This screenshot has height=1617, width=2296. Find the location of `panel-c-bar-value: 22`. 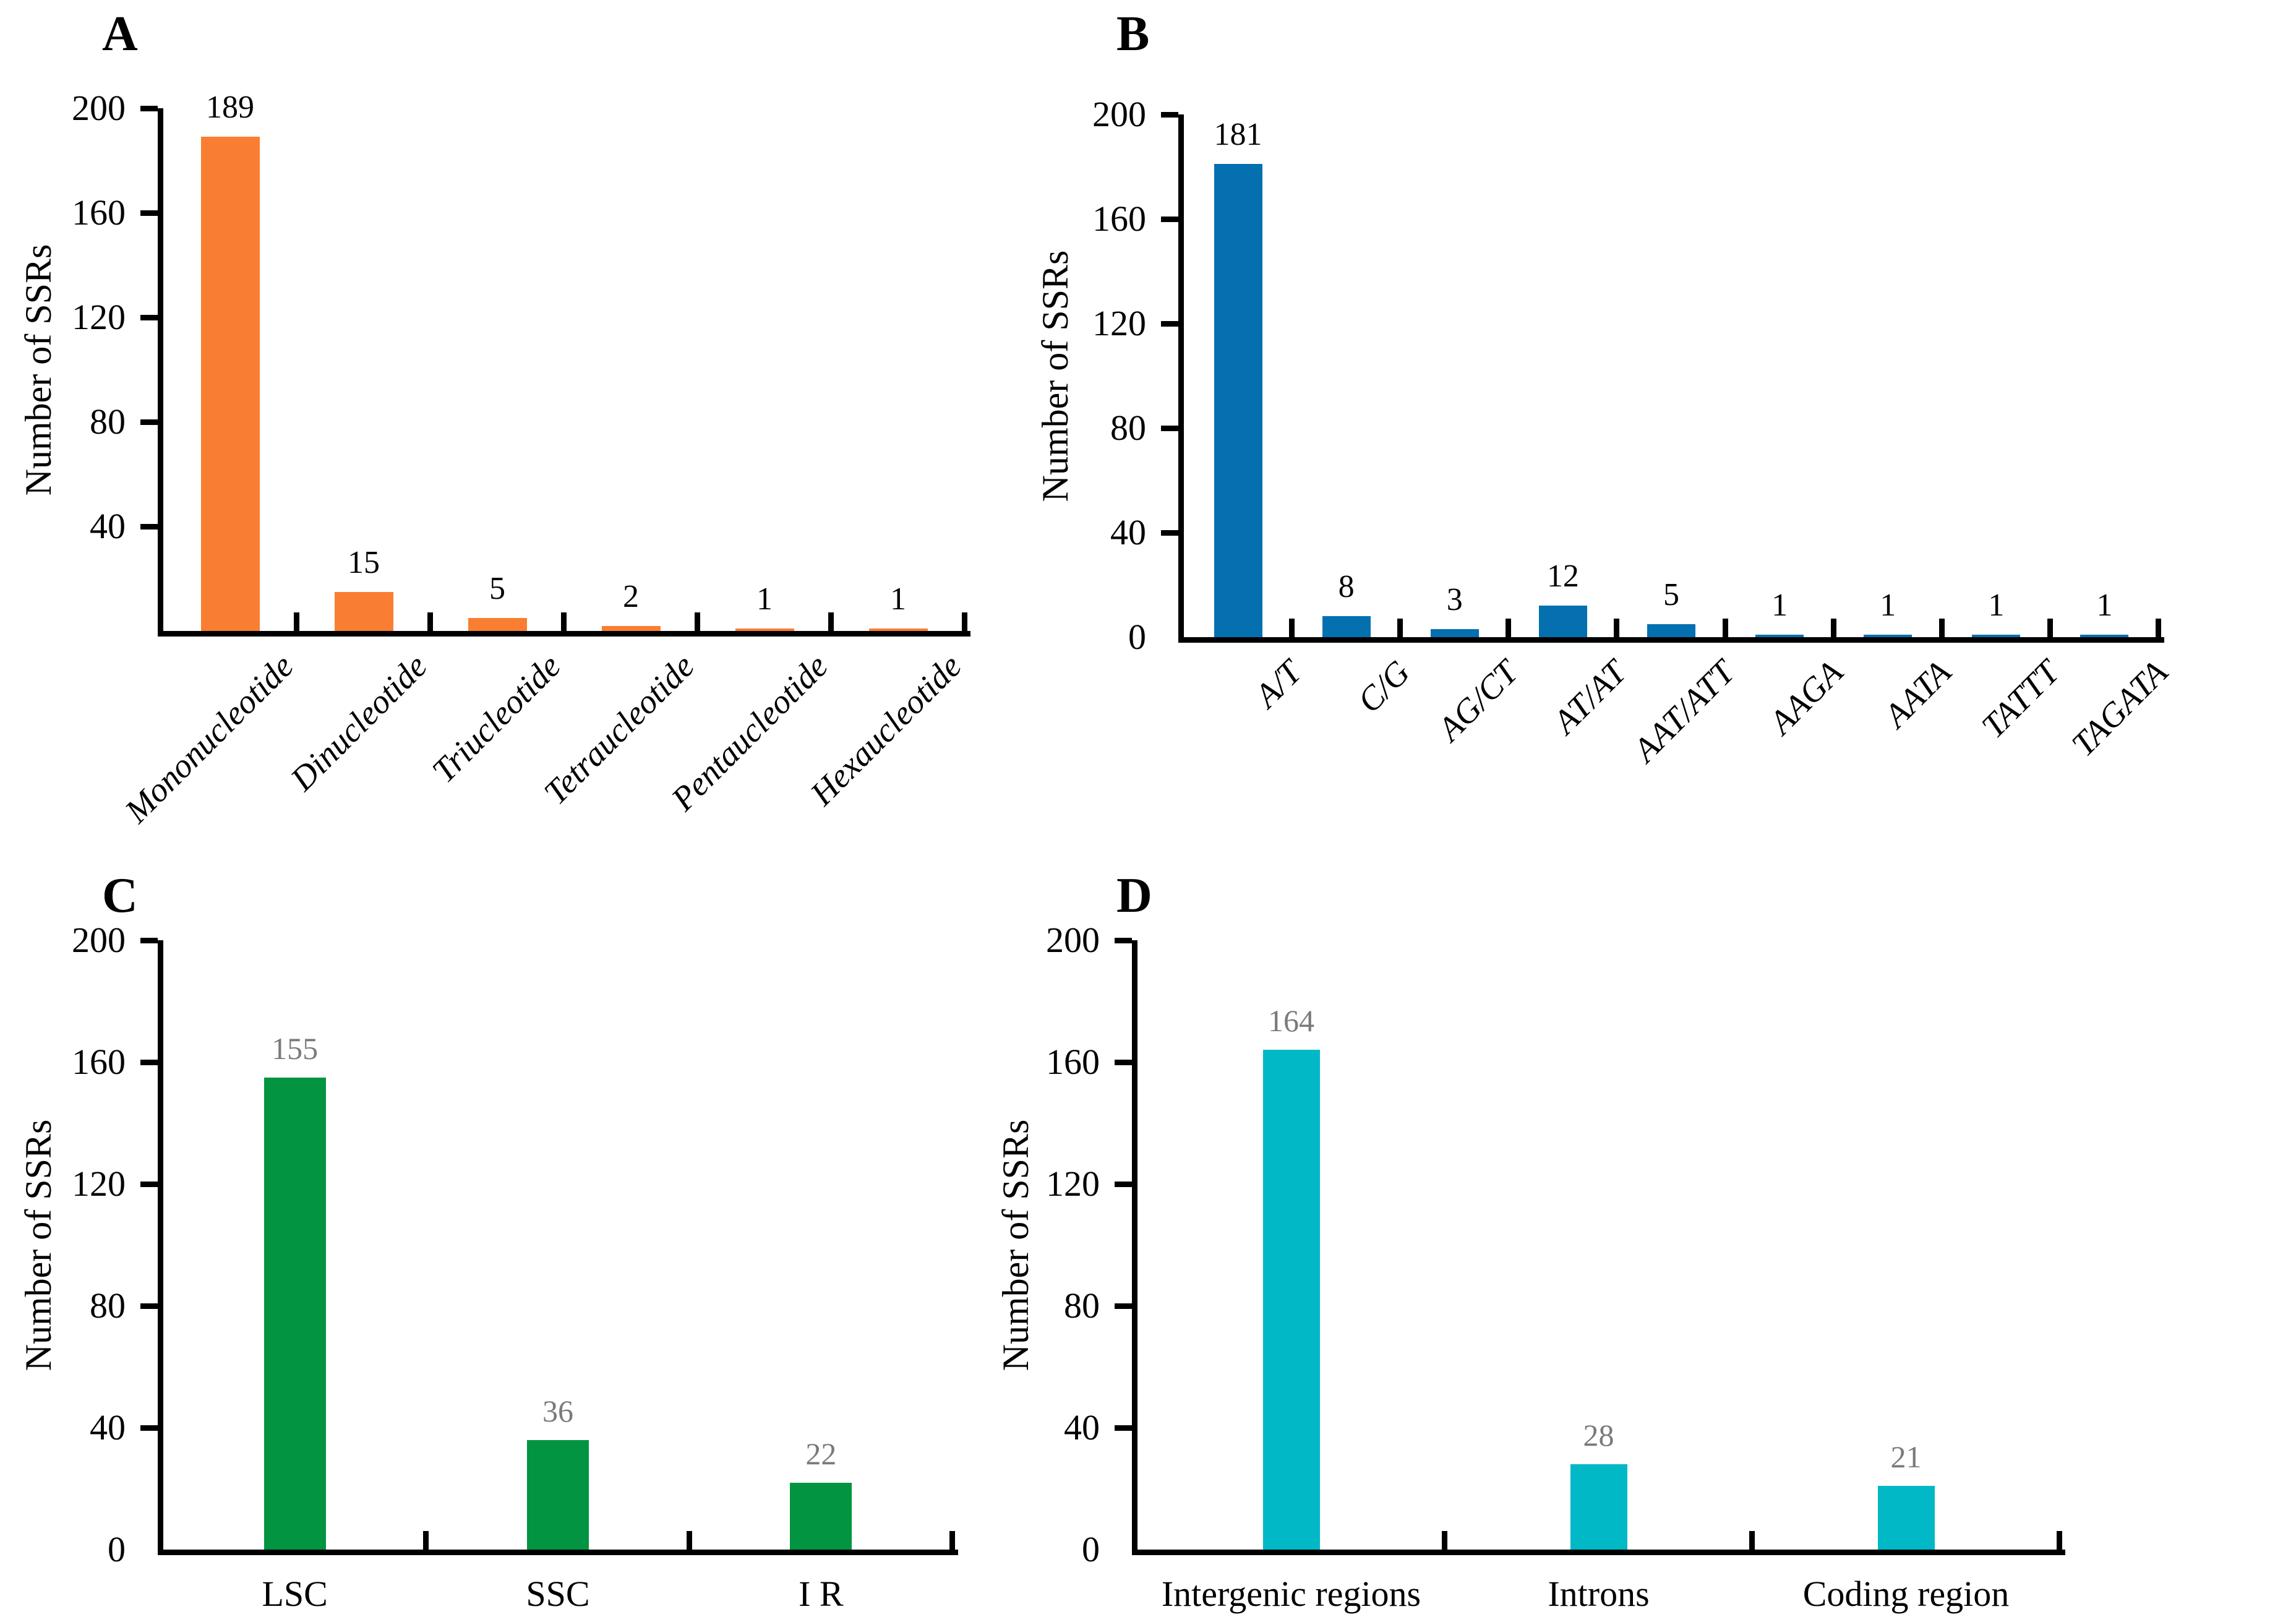

panel-c-bar-value: 22 is located at coordinates (821, 1454).